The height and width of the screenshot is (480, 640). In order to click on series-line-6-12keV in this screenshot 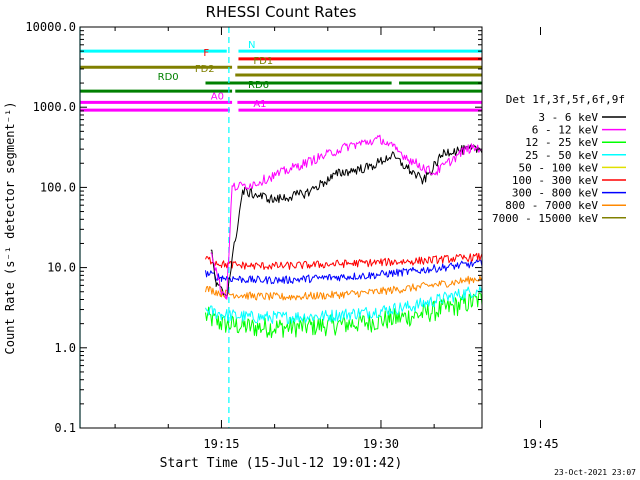, I will do `click(346, 217)`.